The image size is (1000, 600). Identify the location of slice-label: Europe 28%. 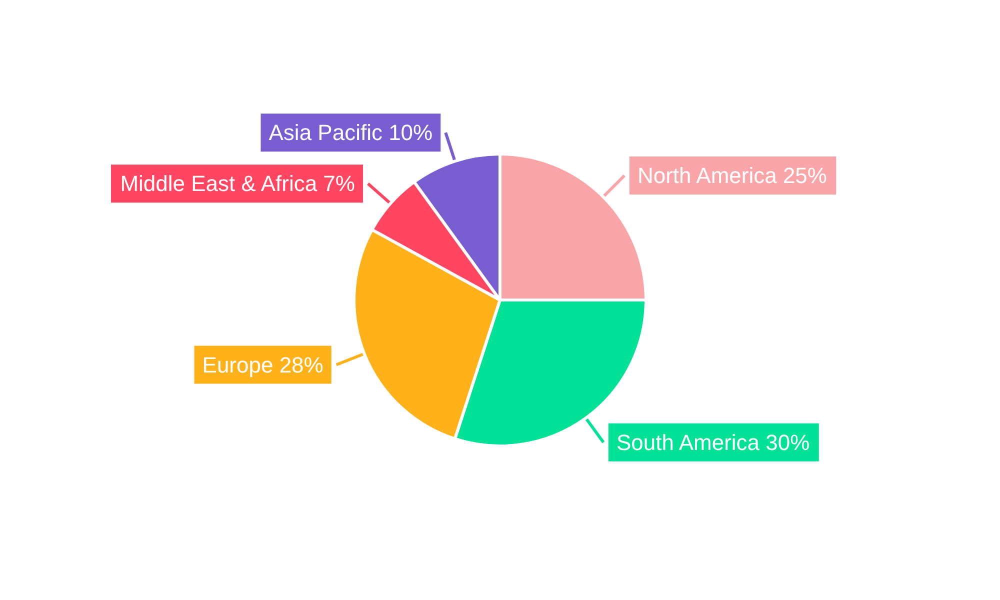
(263, 365).